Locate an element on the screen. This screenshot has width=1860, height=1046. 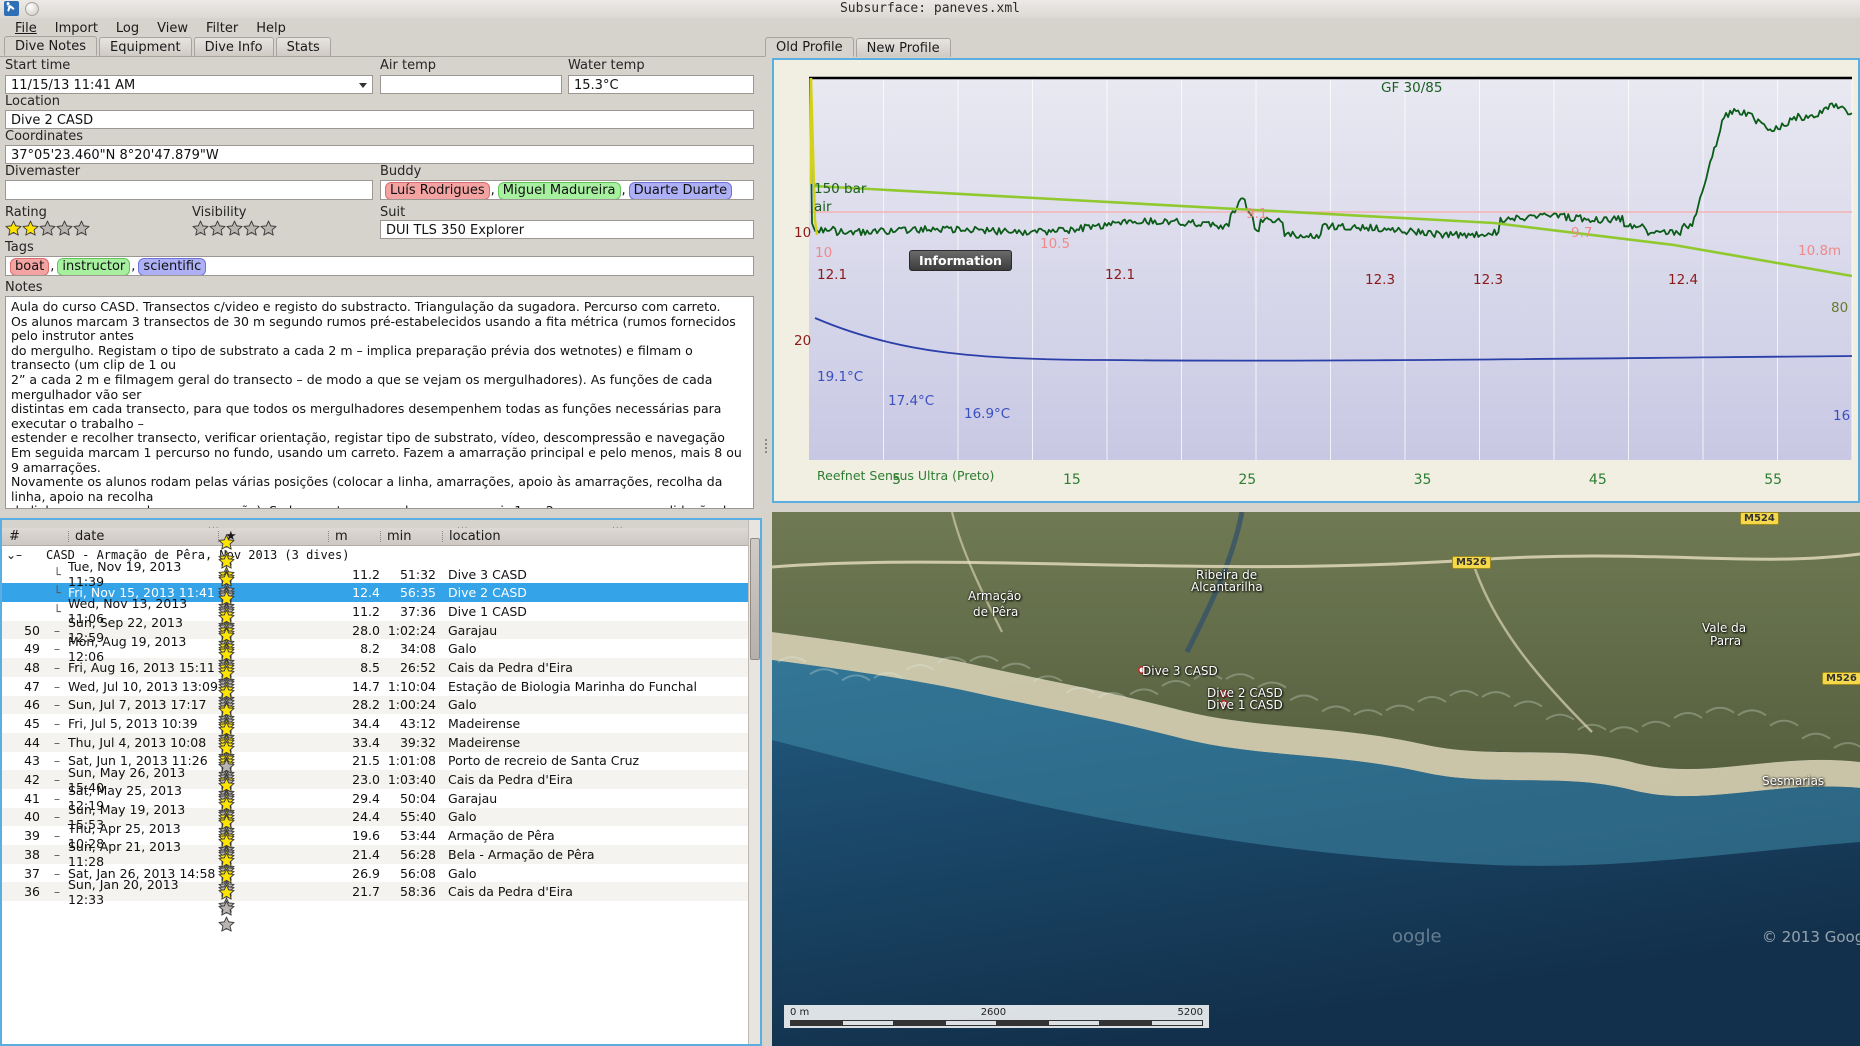
menu-item-filter: Filter is located at coordinates (222, 28).